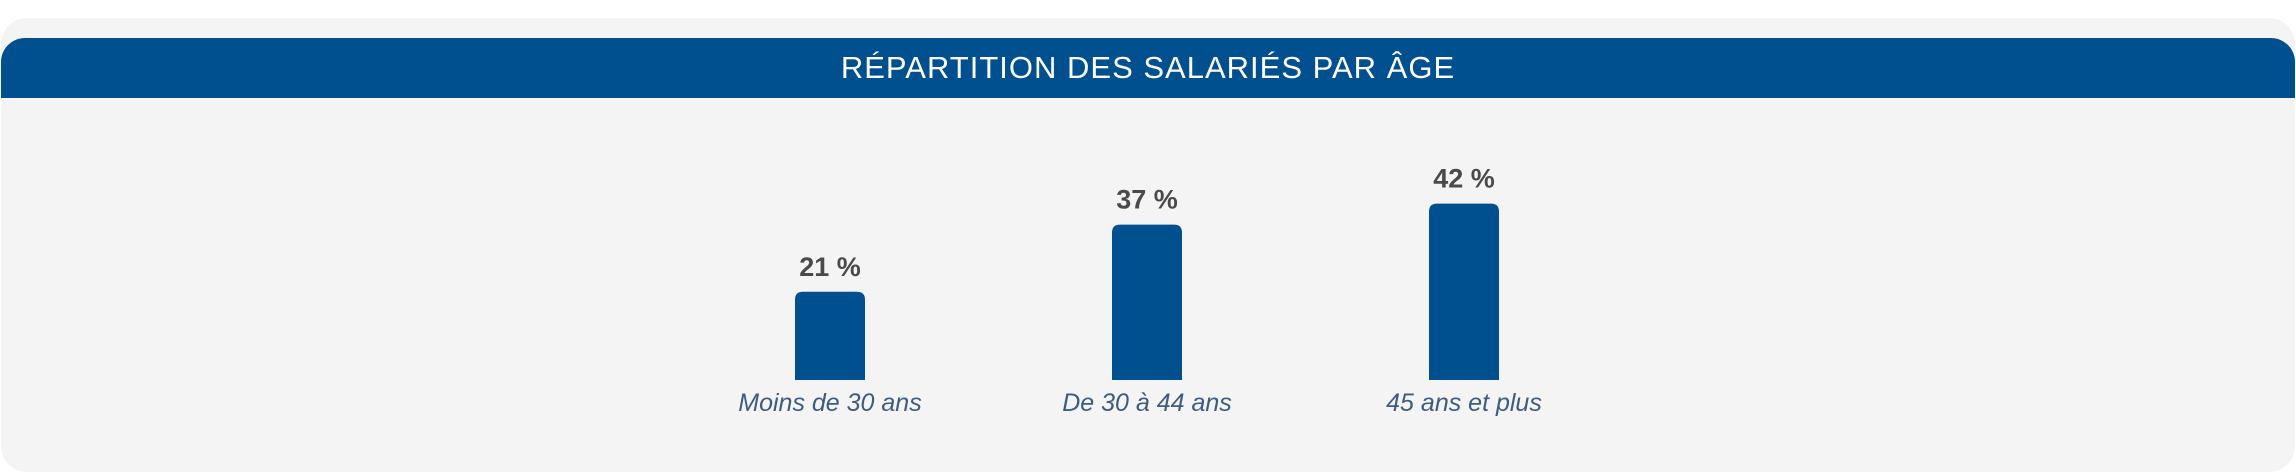  Describe the element at coordinates (1464, 179) in the screenshot. I see `value-label-3: 42 %` at that location.